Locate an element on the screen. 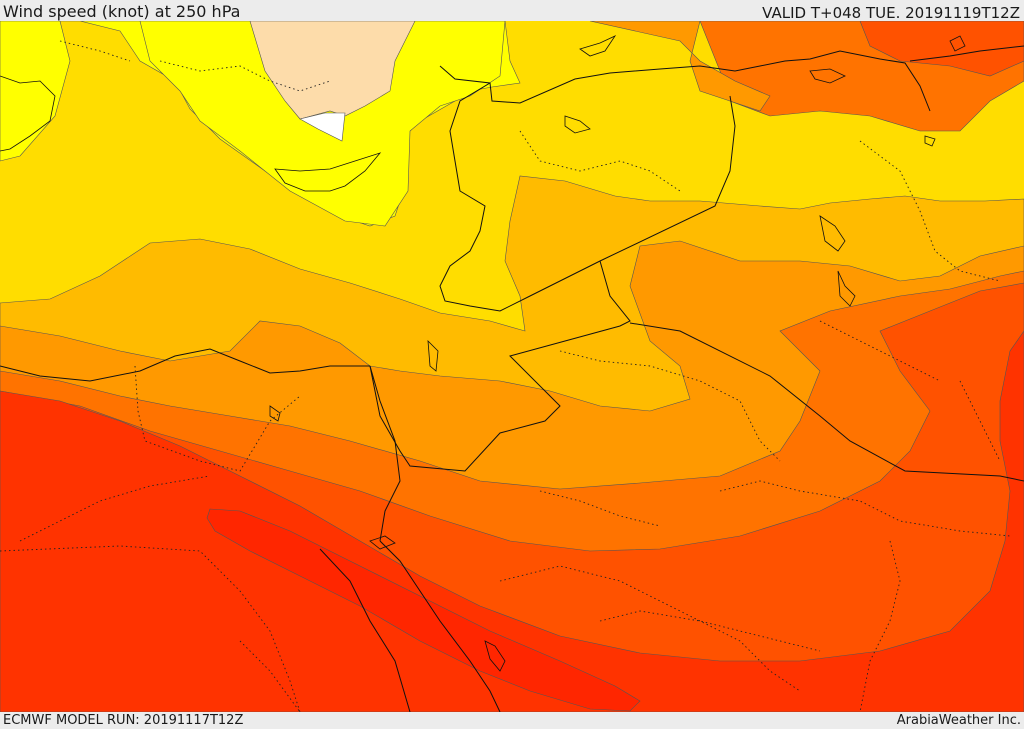 The image size is (1024, 729). valid-time-label: VALID T+048 TUE. 20191119T12Z is located at coordinates (891, 13).